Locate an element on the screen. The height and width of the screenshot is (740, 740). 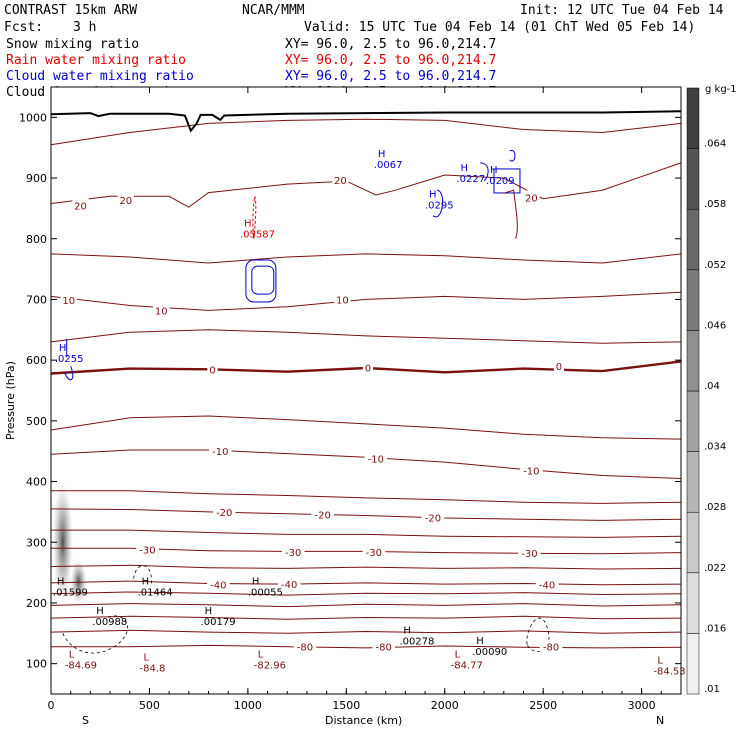
temp-label-15-1: 10 is located at coordinates (161, 311).